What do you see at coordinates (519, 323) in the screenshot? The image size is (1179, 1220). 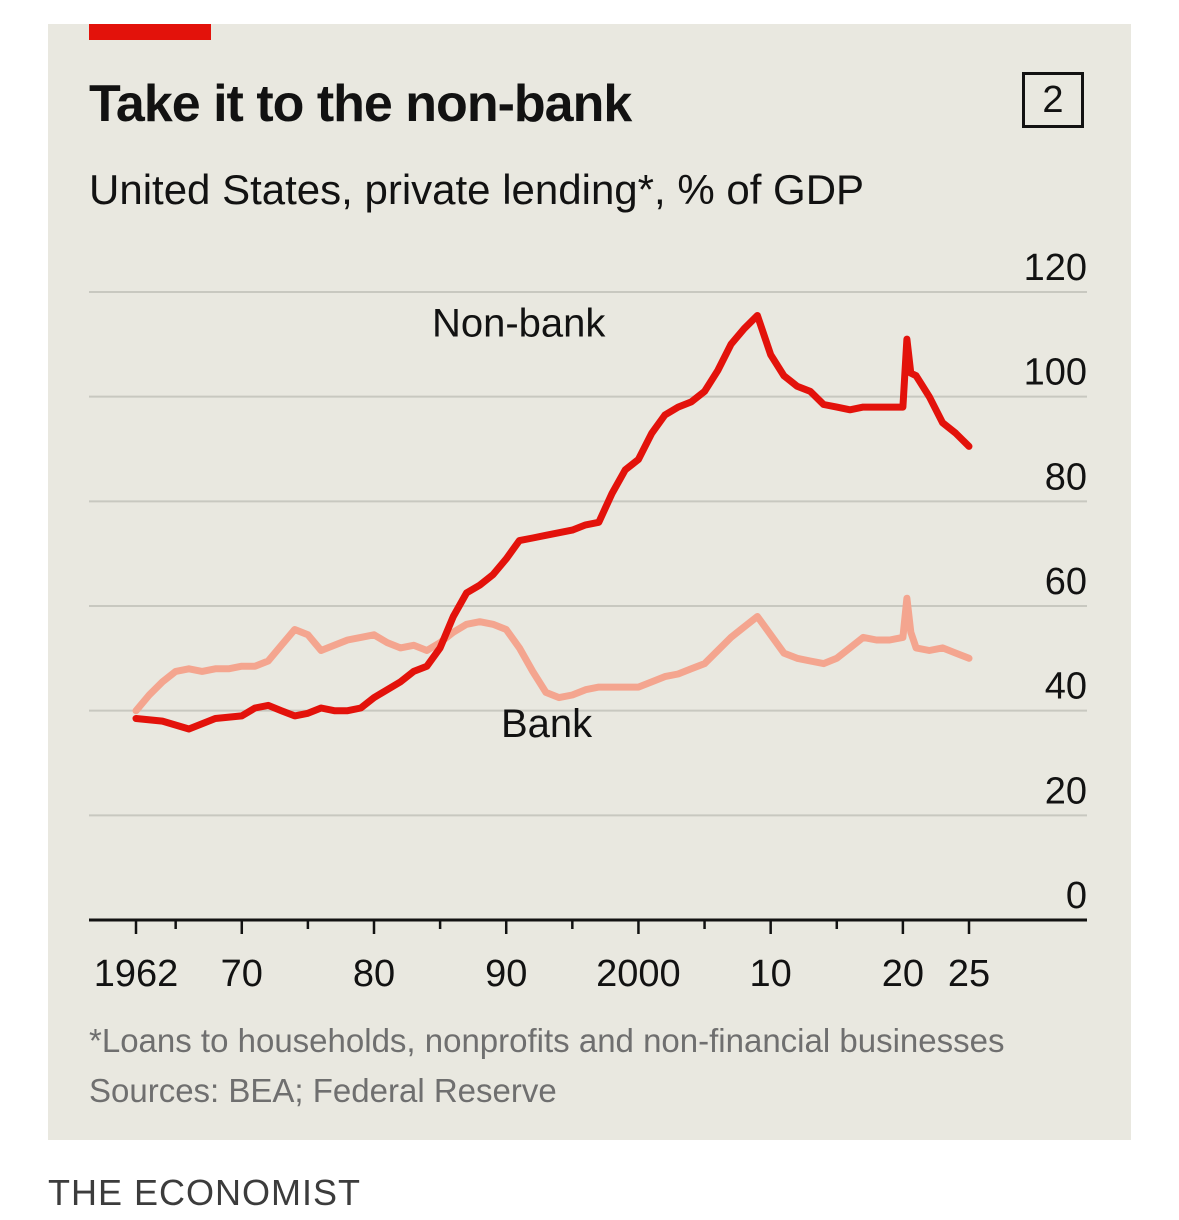 I see `series-label-non-bank: Non-bank` at bounding box center [519, 323].